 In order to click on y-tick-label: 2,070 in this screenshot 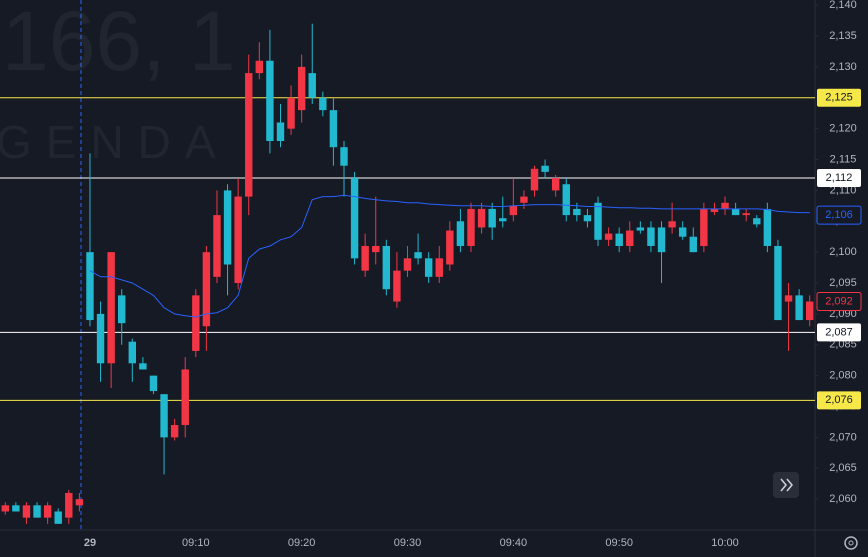, I will do `click(843, 437)`.